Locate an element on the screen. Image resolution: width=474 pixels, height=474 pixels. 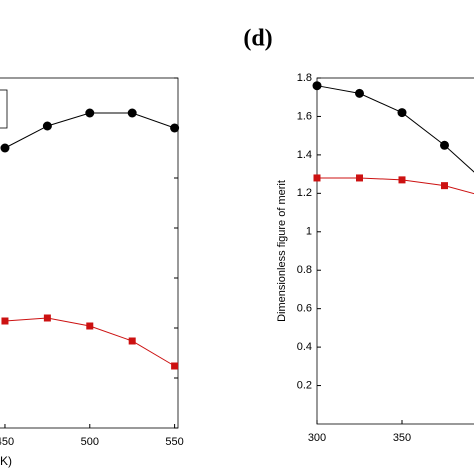
x-tick-label: 350 is located at coordinates (402, 438).